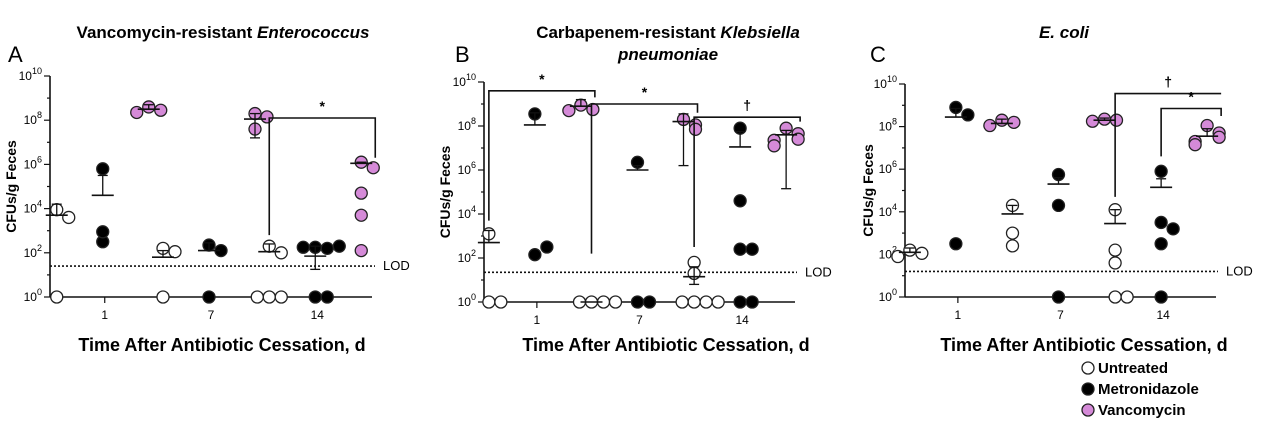 The width and height of the screenshot is (1261, 433). Describe the element at coordinates (1142, 410) in the screenshot. I see `legend-label: Vancomycin` at that location.